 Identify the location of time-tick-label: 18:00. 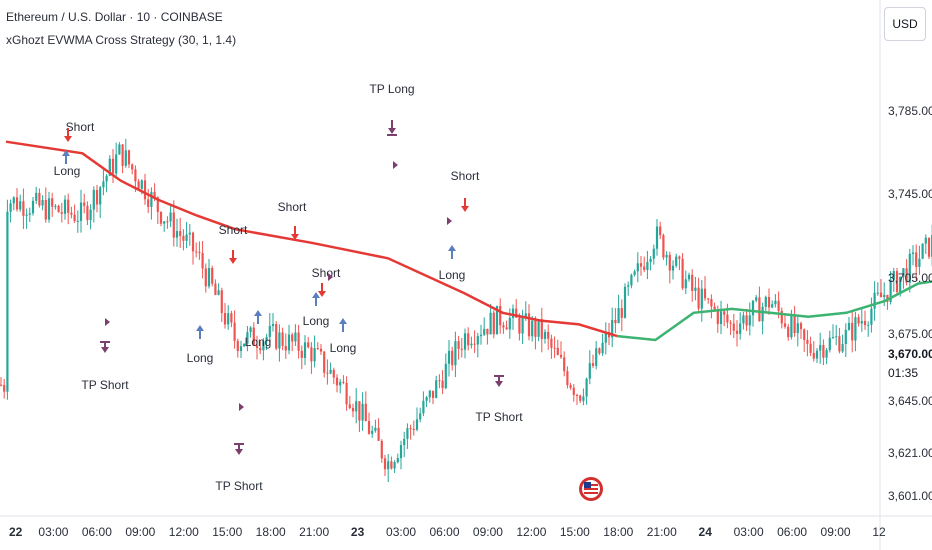
(618, 532).